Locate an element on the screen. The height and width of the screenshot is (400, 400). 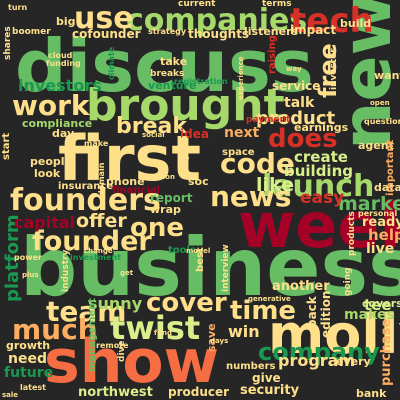
word-time: time is located at coordinates (263, 311).